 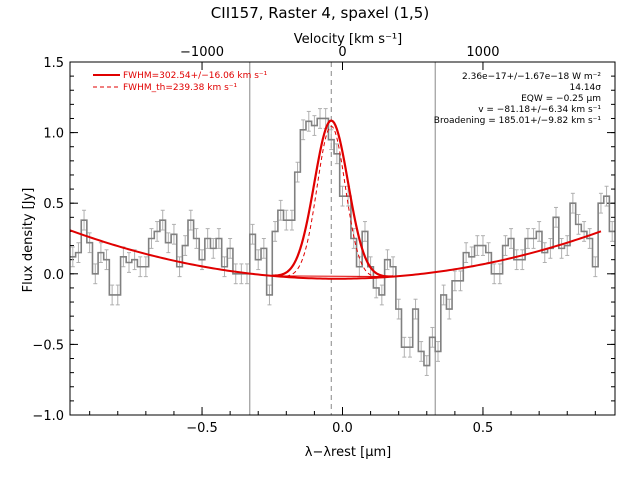 I want to click on y-tick-label: −0.5, so click(x=48, y=345).